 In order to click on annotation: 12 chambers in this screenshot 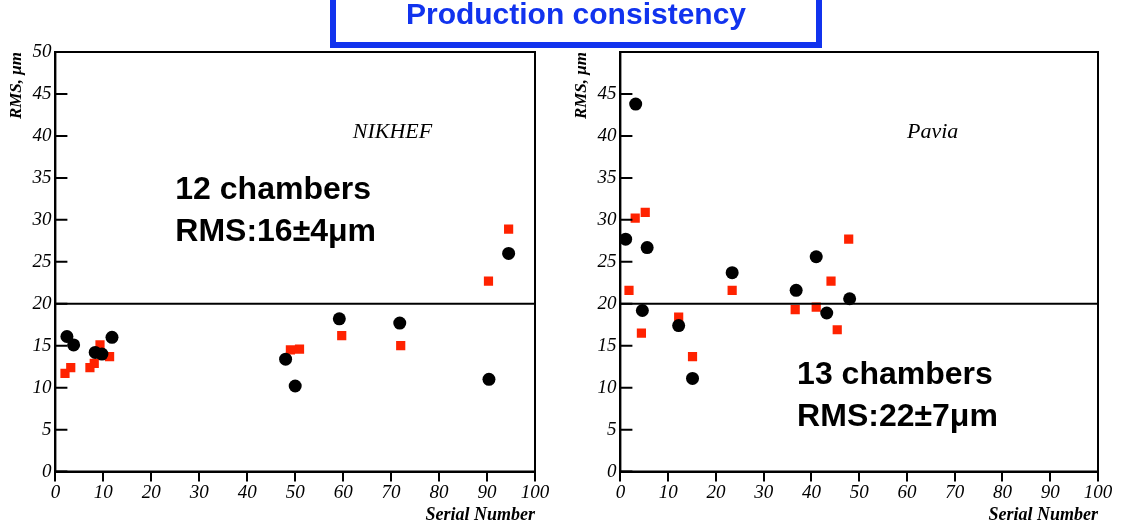, I will do `click(273, 188)`.